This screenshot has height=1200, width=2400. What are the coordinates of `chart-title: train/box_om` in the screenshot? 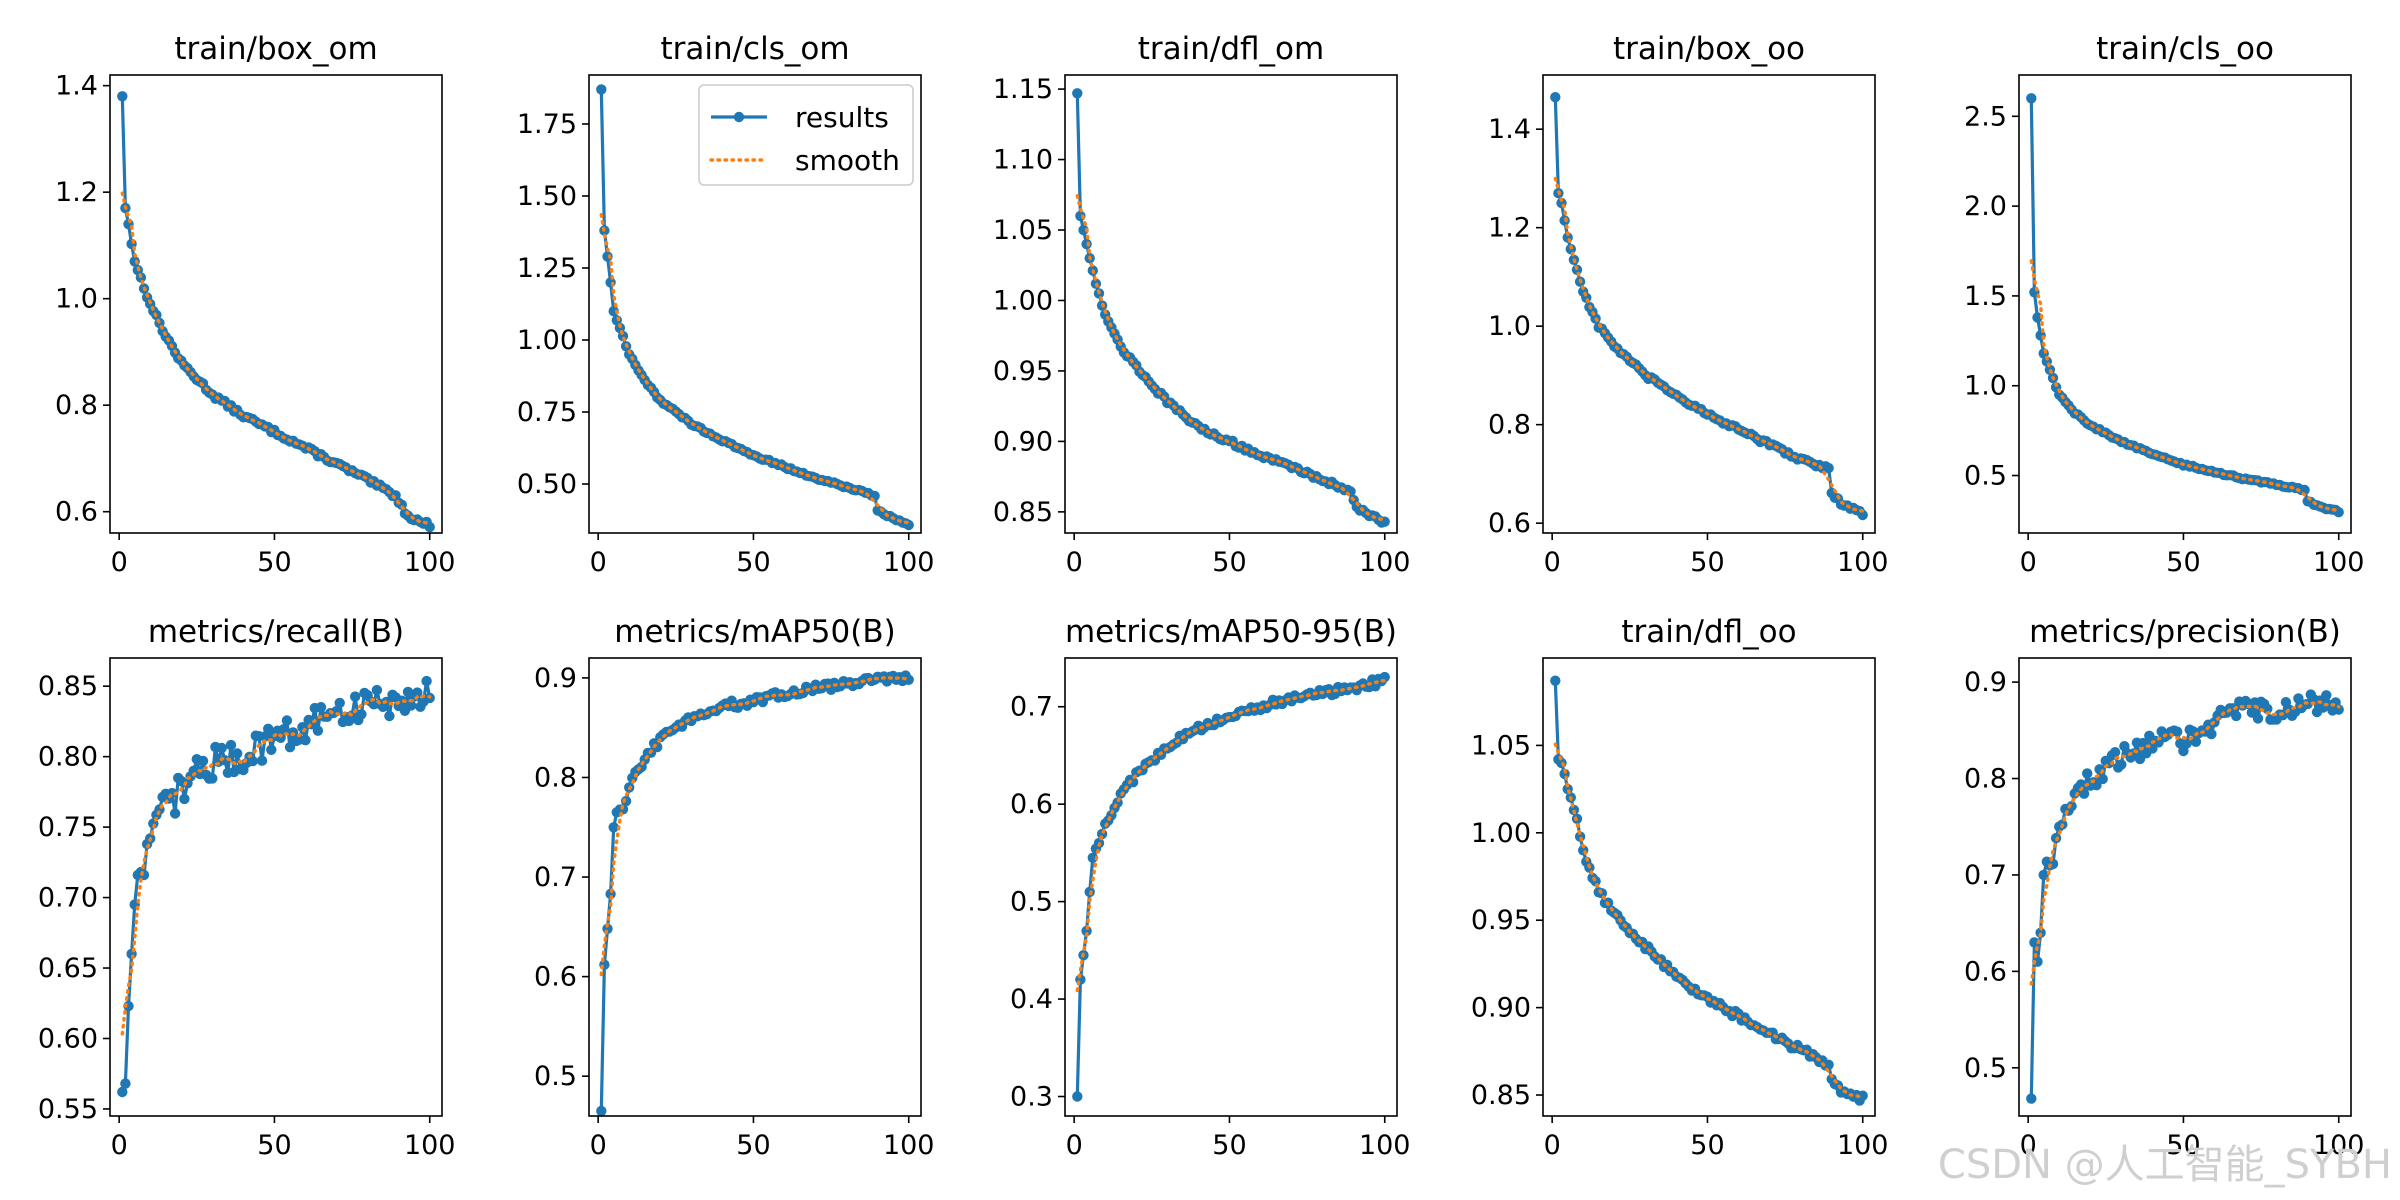 It's located at (275, 49).